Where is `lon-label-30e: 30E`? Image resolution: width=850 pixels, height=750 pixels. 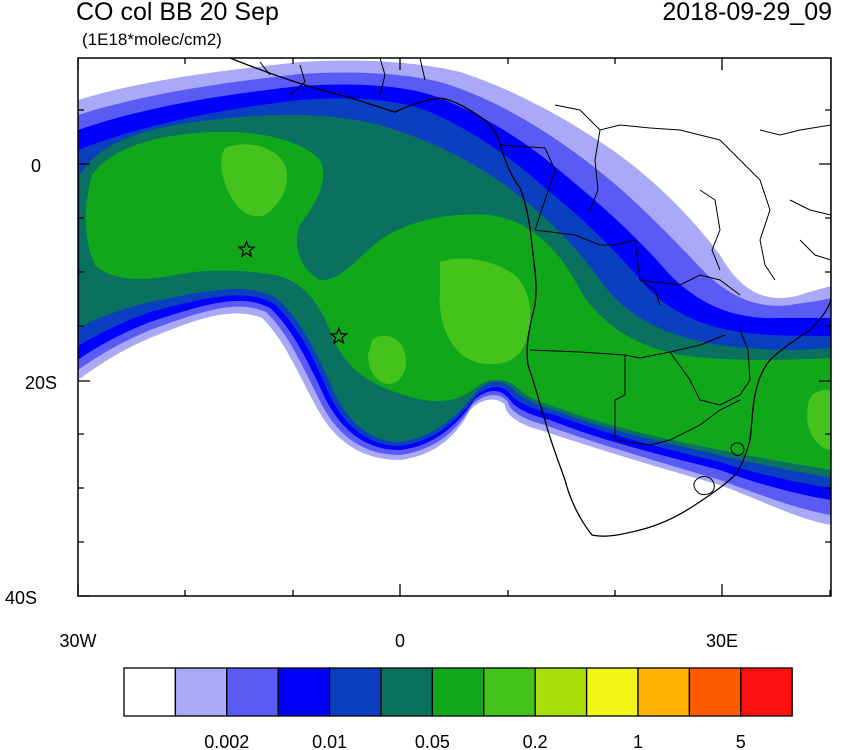 lon-label-30e: 30E is located at coordinates (722, 641).